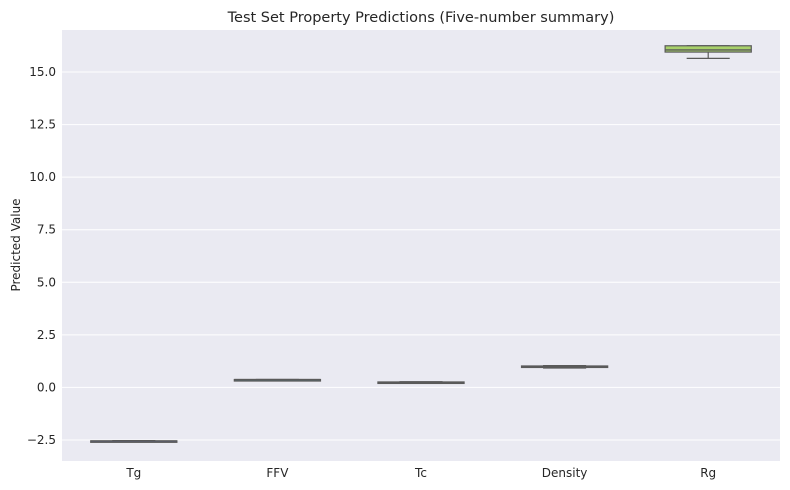  I want to click on box-iqr, so click(708, 49).